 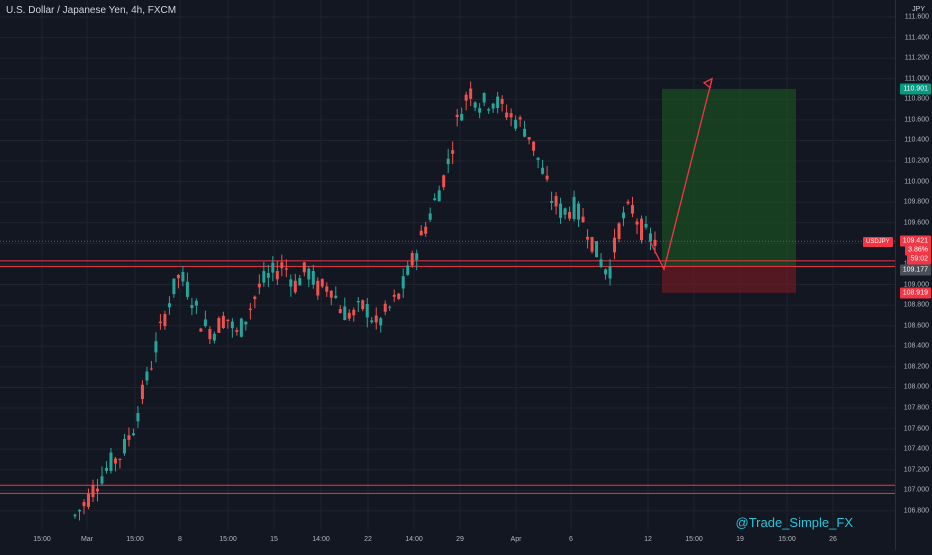 I want to click on price-tick: 108.000, so click(x=916, y=387).